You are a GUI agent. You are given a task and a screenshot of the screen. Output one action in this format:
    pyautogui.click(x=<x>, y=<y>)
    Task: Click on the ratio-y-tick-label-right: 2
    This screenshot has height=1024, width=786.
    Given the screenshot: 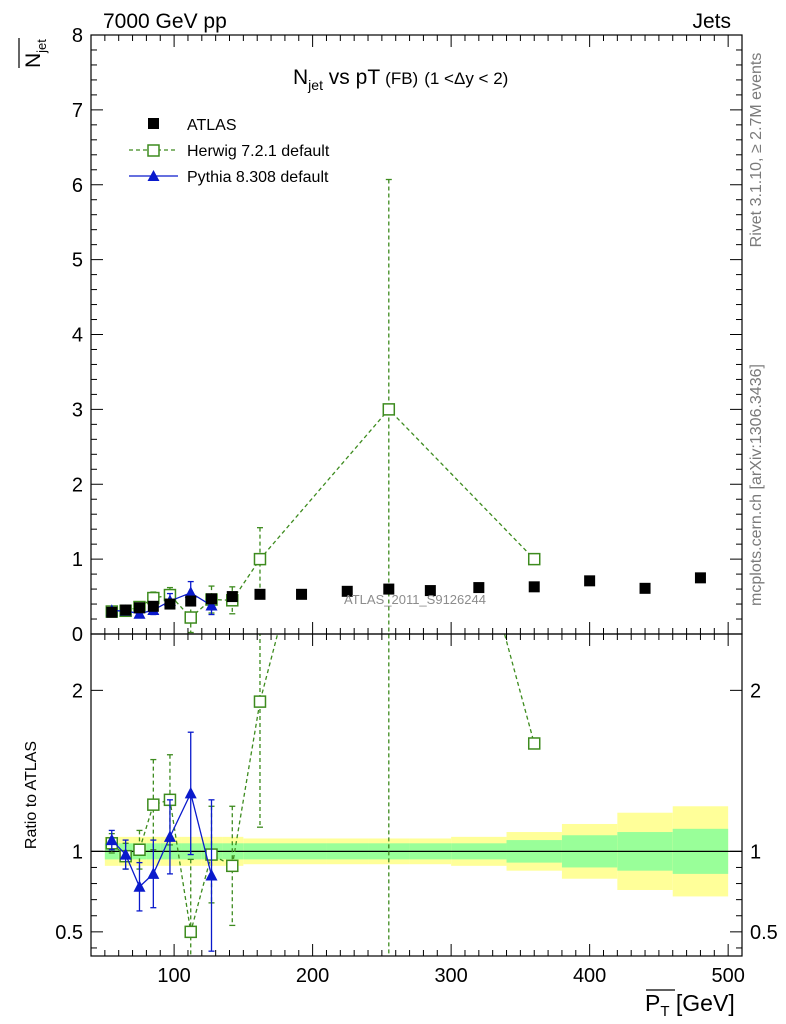 What is the action you would take?
    pyautogui.click(x=755, y=691)
    